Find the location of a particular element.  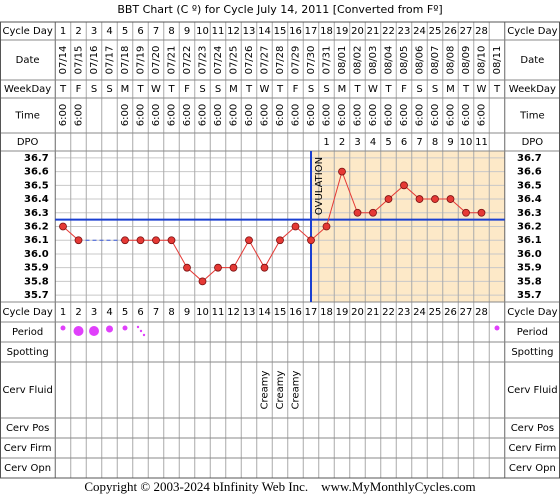

y-tick-label: 36.3 is located at coordinates (36, 213).